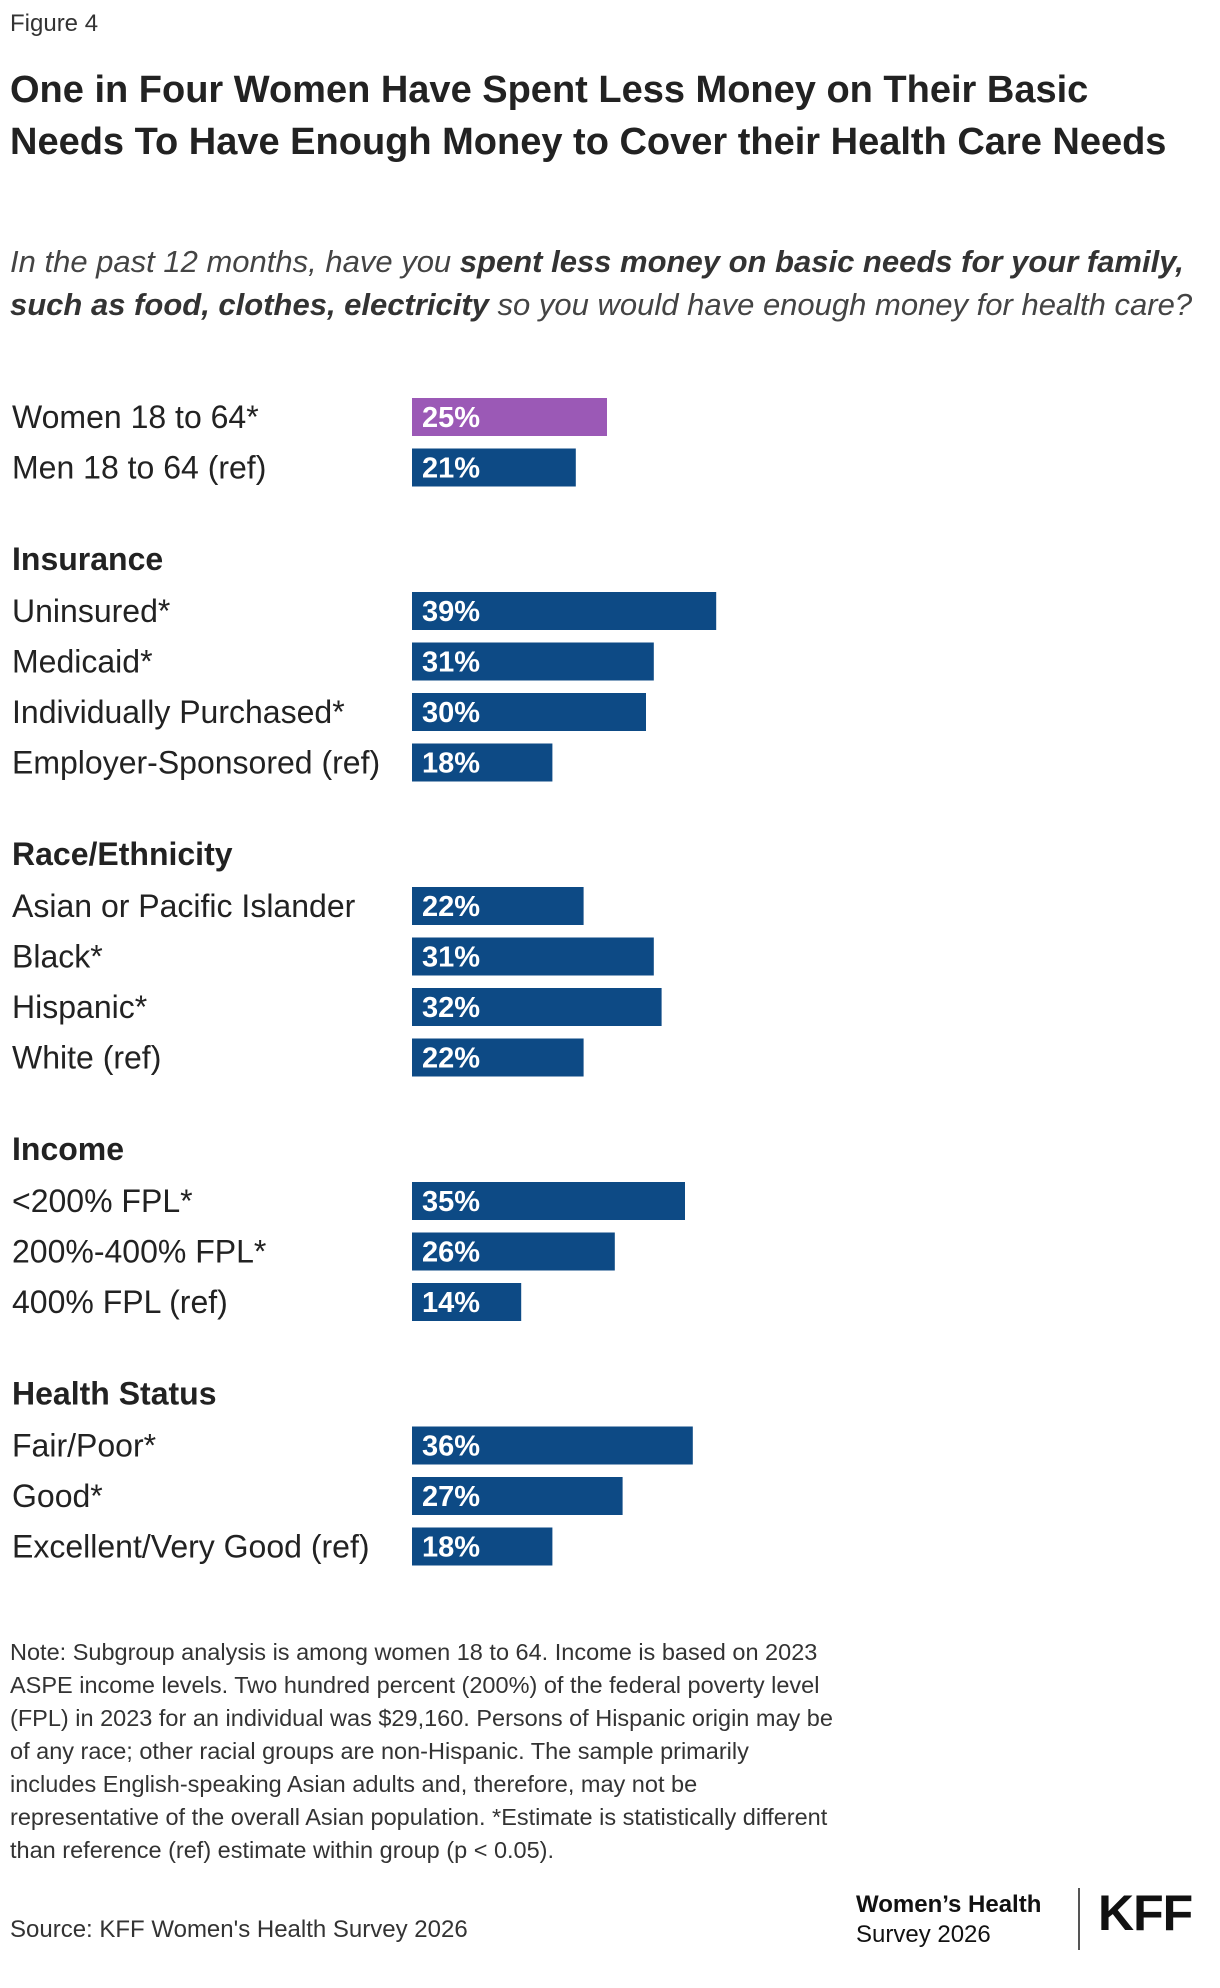  What do you see at coordinates (196, 763) in the screenshot?
I see `category-label: Employer-Sponsored (ref)` at bounding box center [196, 763].